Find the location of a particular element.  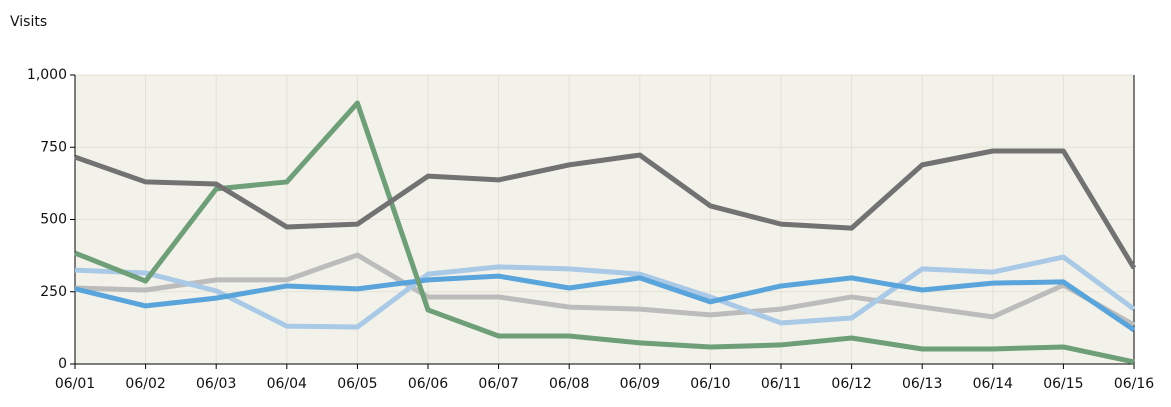

x-tick-label: 06/10 is located at coordinates (710, 384).